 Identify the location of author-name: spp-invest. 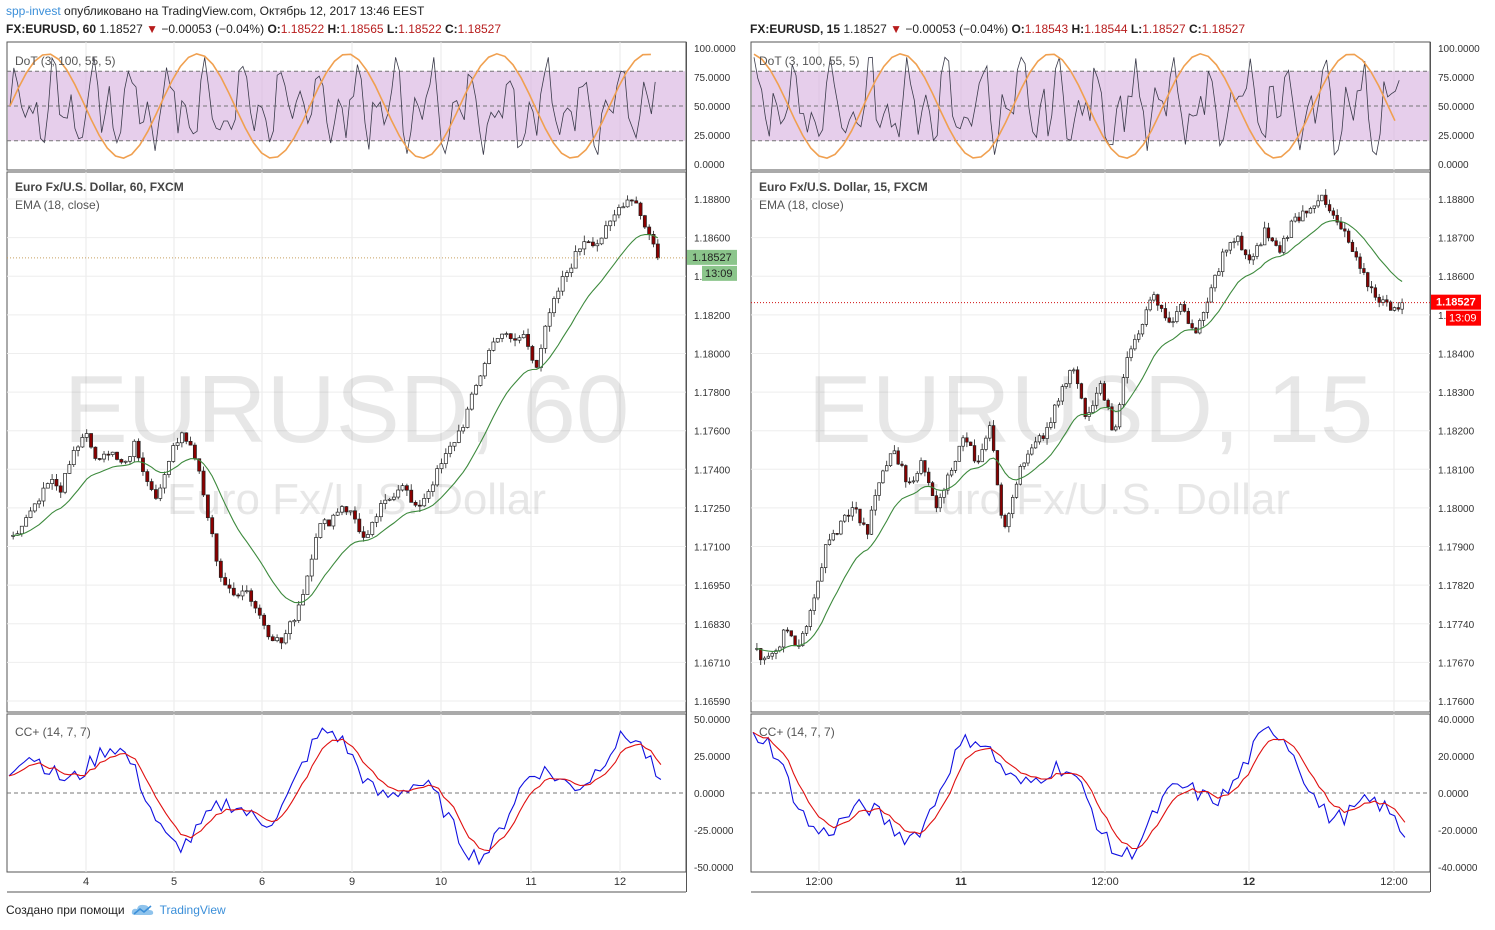
(33, 11).